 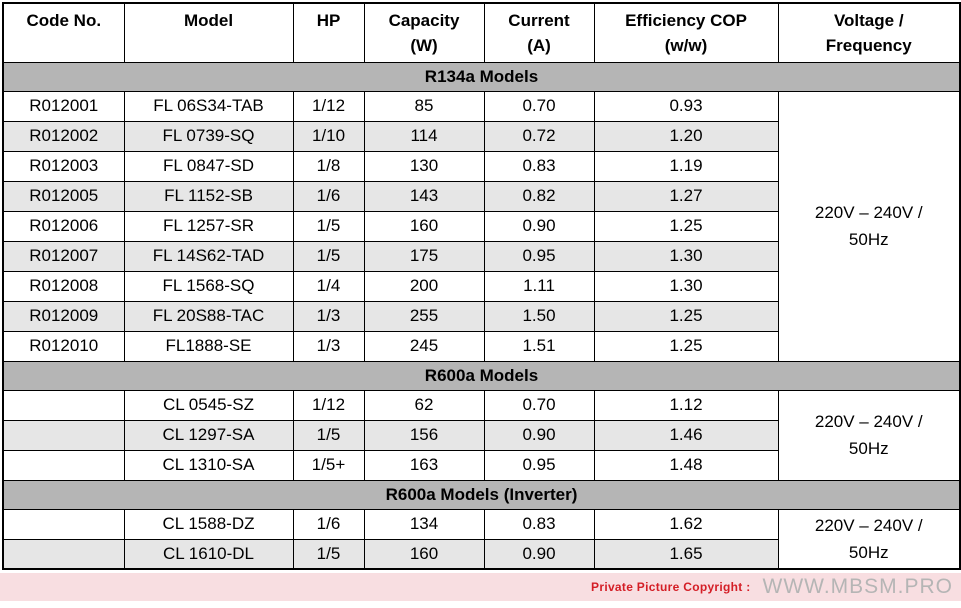 I want to click on section-title: R600a Models (Inverter), so click(x=481, y=494).